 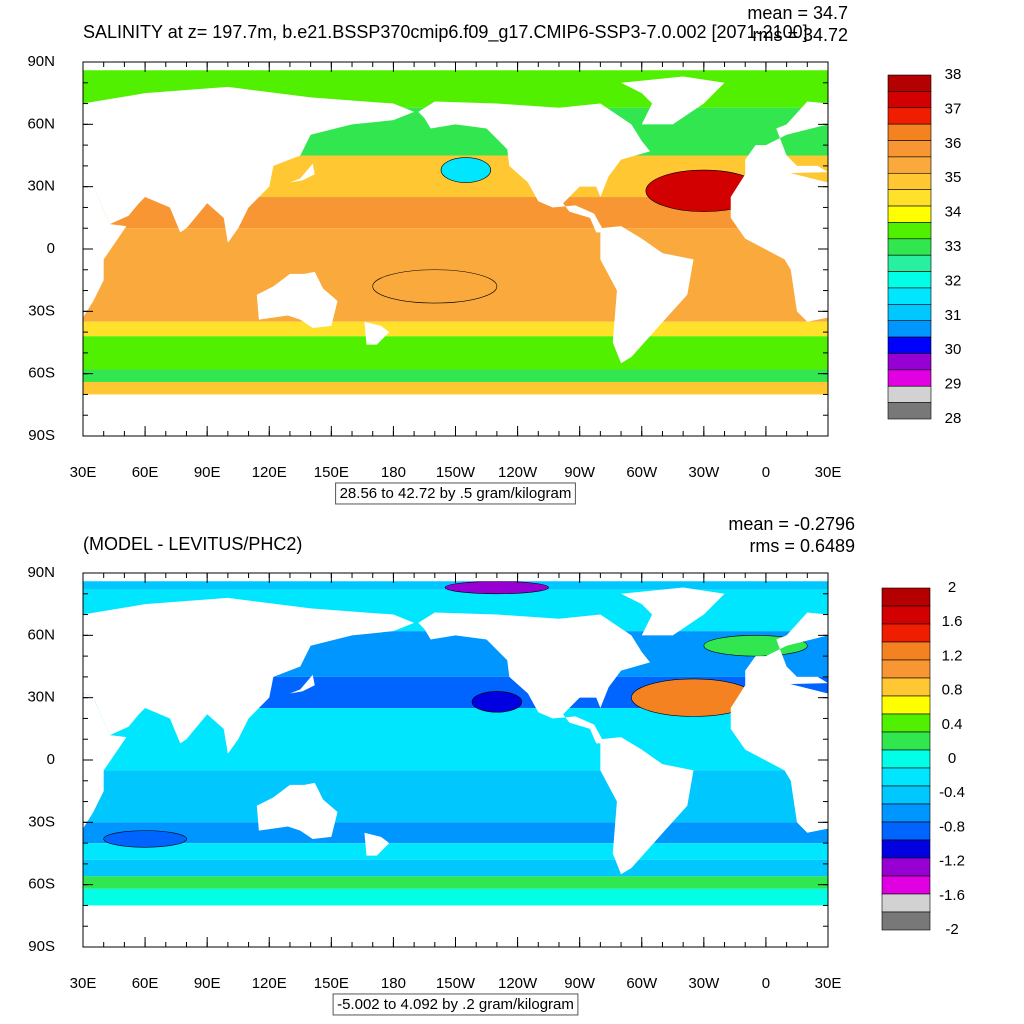 What do you see at coordinates (802, 546) in the screenshot?
I see `rms-label: rms = 0.6489` at bounding box center [802, 546].